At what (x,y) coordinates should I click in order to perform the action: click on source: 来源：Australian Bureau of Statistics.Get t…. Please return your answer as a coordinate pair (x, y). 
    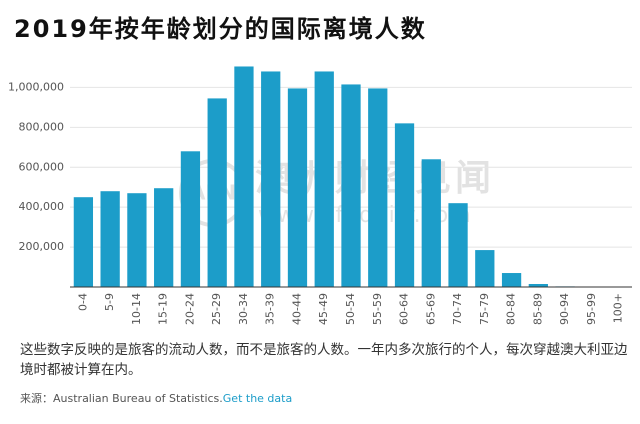
    Looking at the image, I should click on (156, 398).